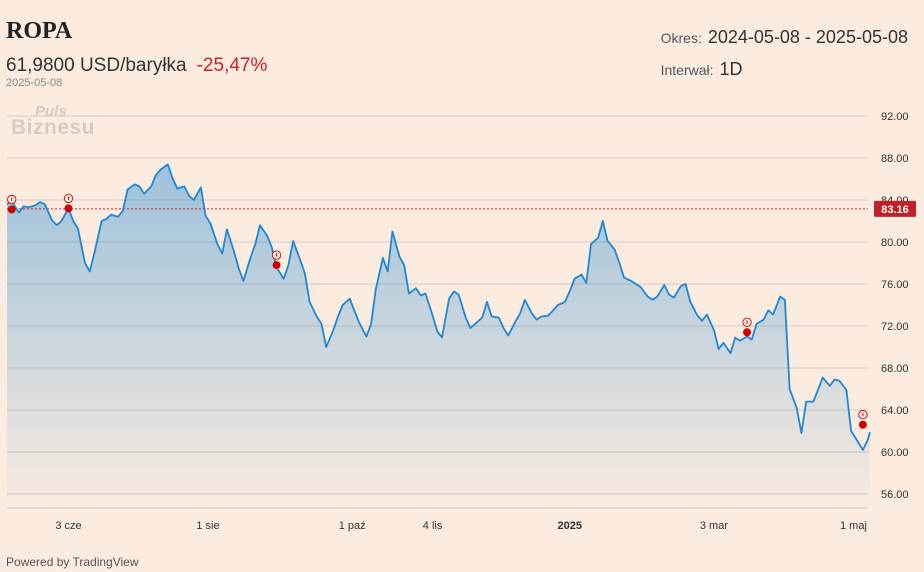  Describe the element at coordinates (895, 411) in the screenshot. I see `y-tick-label: 64.00` at that location.